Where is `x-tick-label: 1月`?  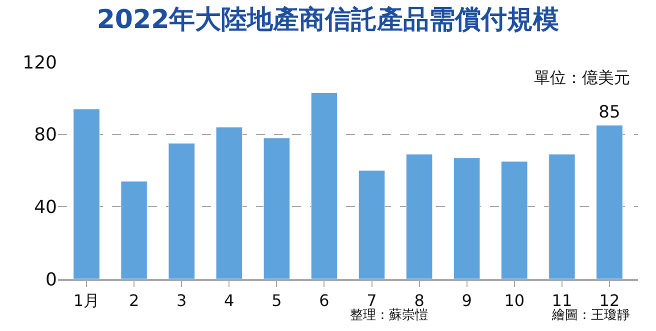 x-tick-label: 1月 is located at coordinates (86, 300).